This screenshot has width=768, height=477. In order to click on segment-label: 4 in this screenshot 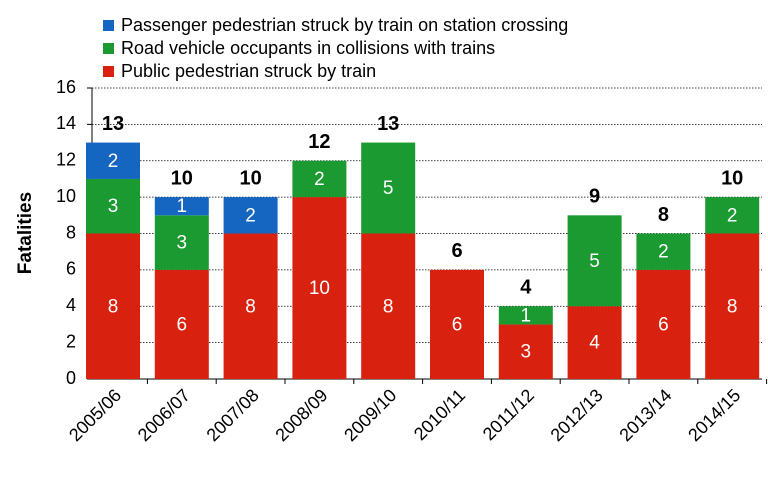, I will do `click(594, 343)`.